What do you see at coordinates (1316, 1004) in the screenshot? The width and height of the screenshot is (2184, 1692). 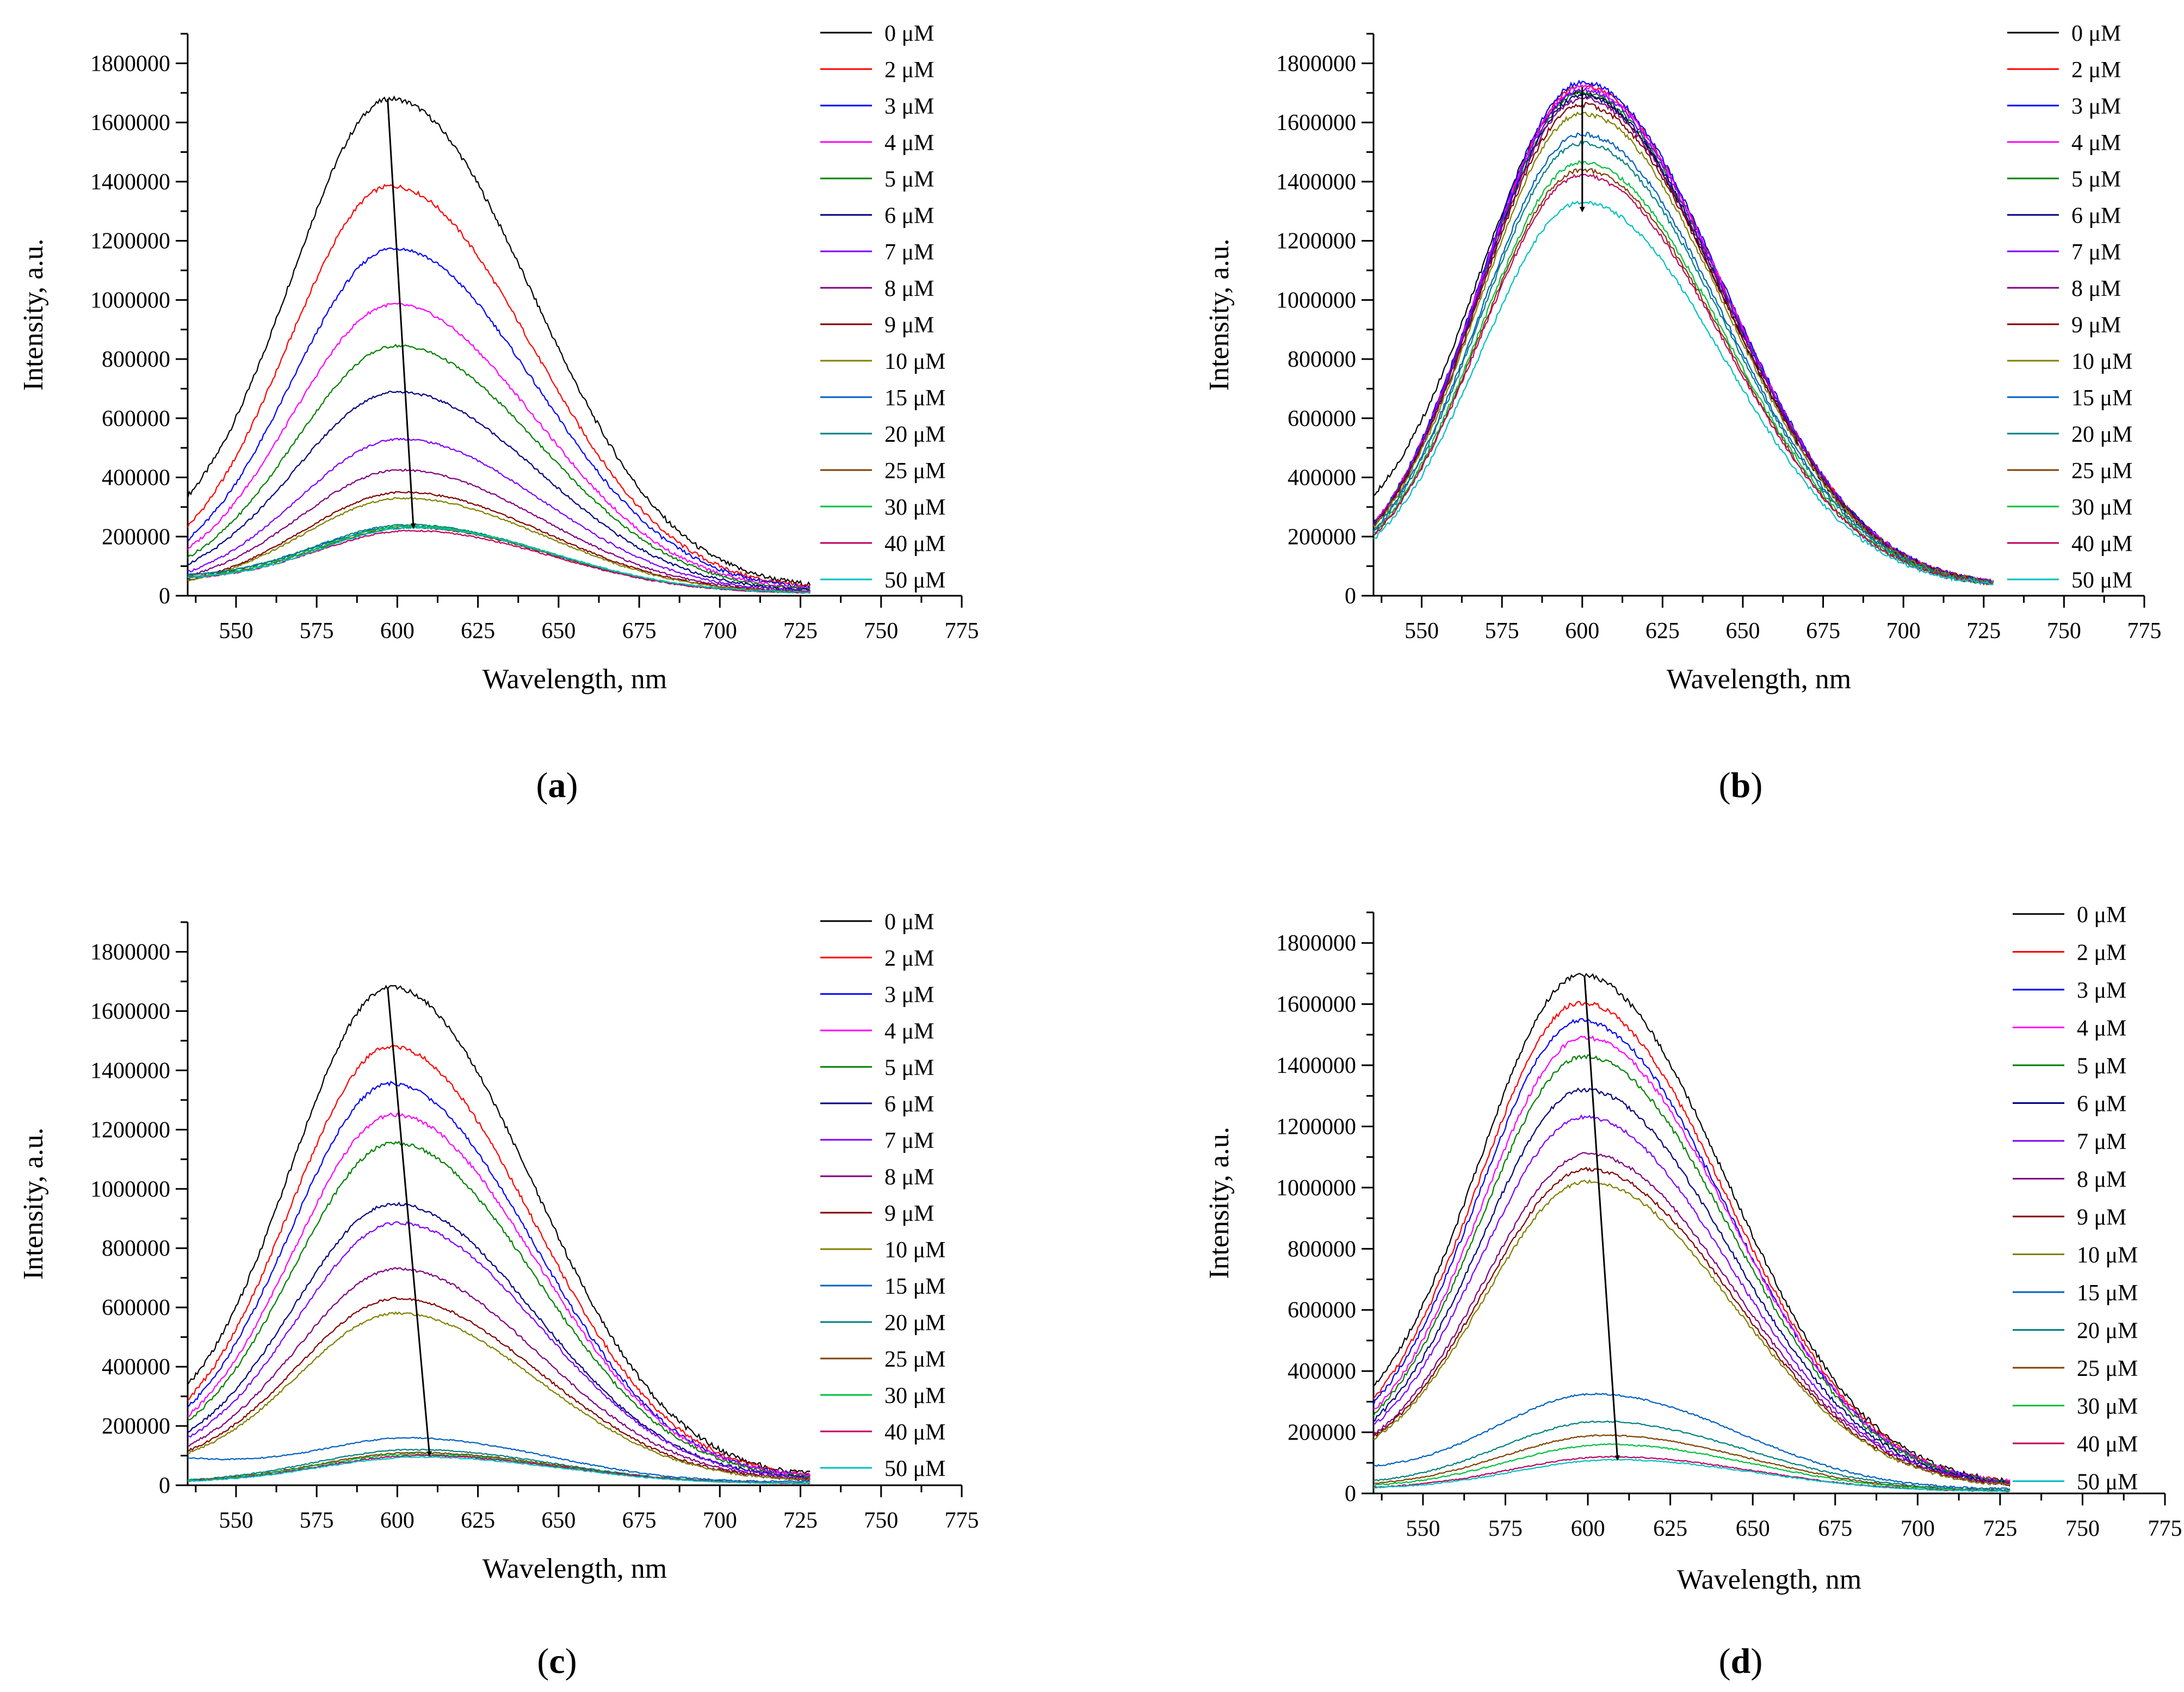 I see `y-tick-label: 1600000` at bounding box center [1316, 1004].